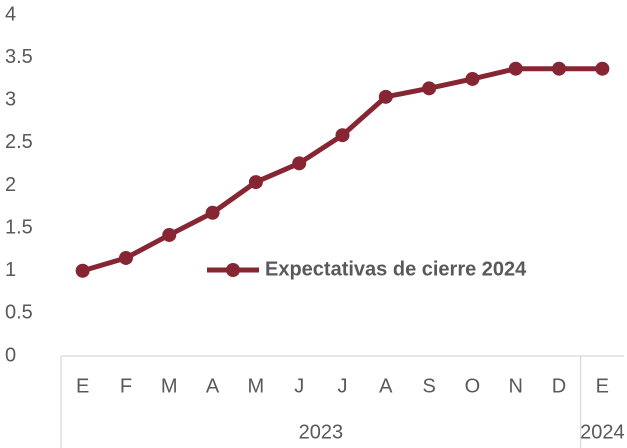  Describe the element at coordinates (19, 142) in the screenshot. I see `y-tick-label: 2.5` at that location.